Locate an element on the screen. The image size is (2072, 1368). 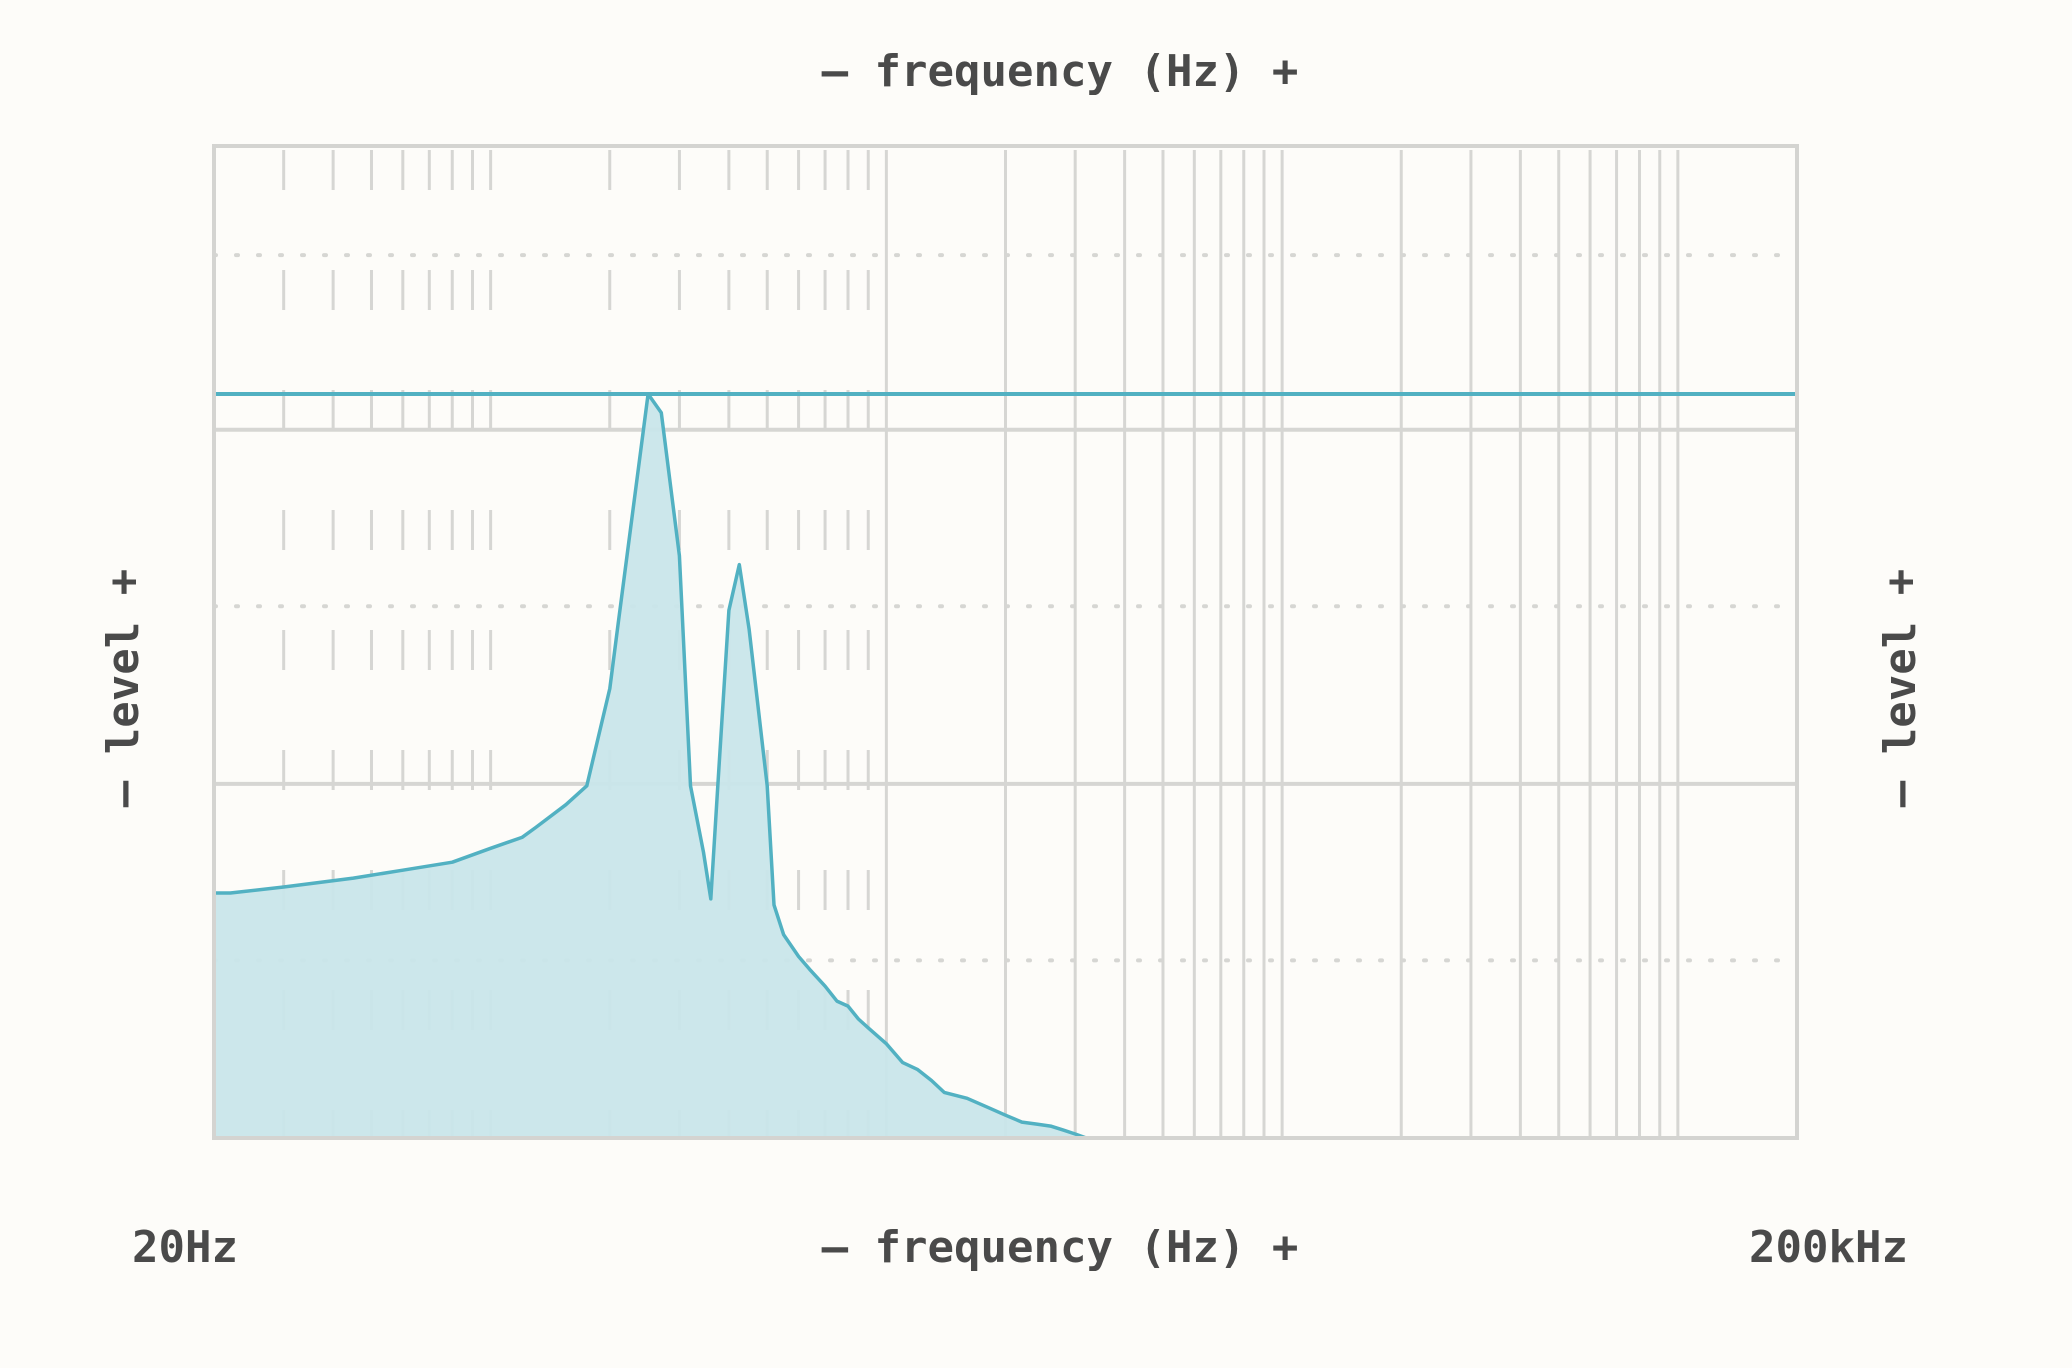
x-axis-label-top: – frequency (Hz) + is located at coordinates (1060, 71).